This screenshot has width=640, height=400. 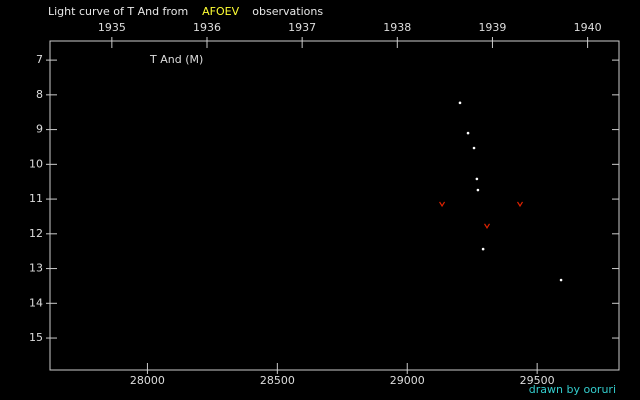 I want to click on x-tick-label: 29000, so click(x=407, y=380).